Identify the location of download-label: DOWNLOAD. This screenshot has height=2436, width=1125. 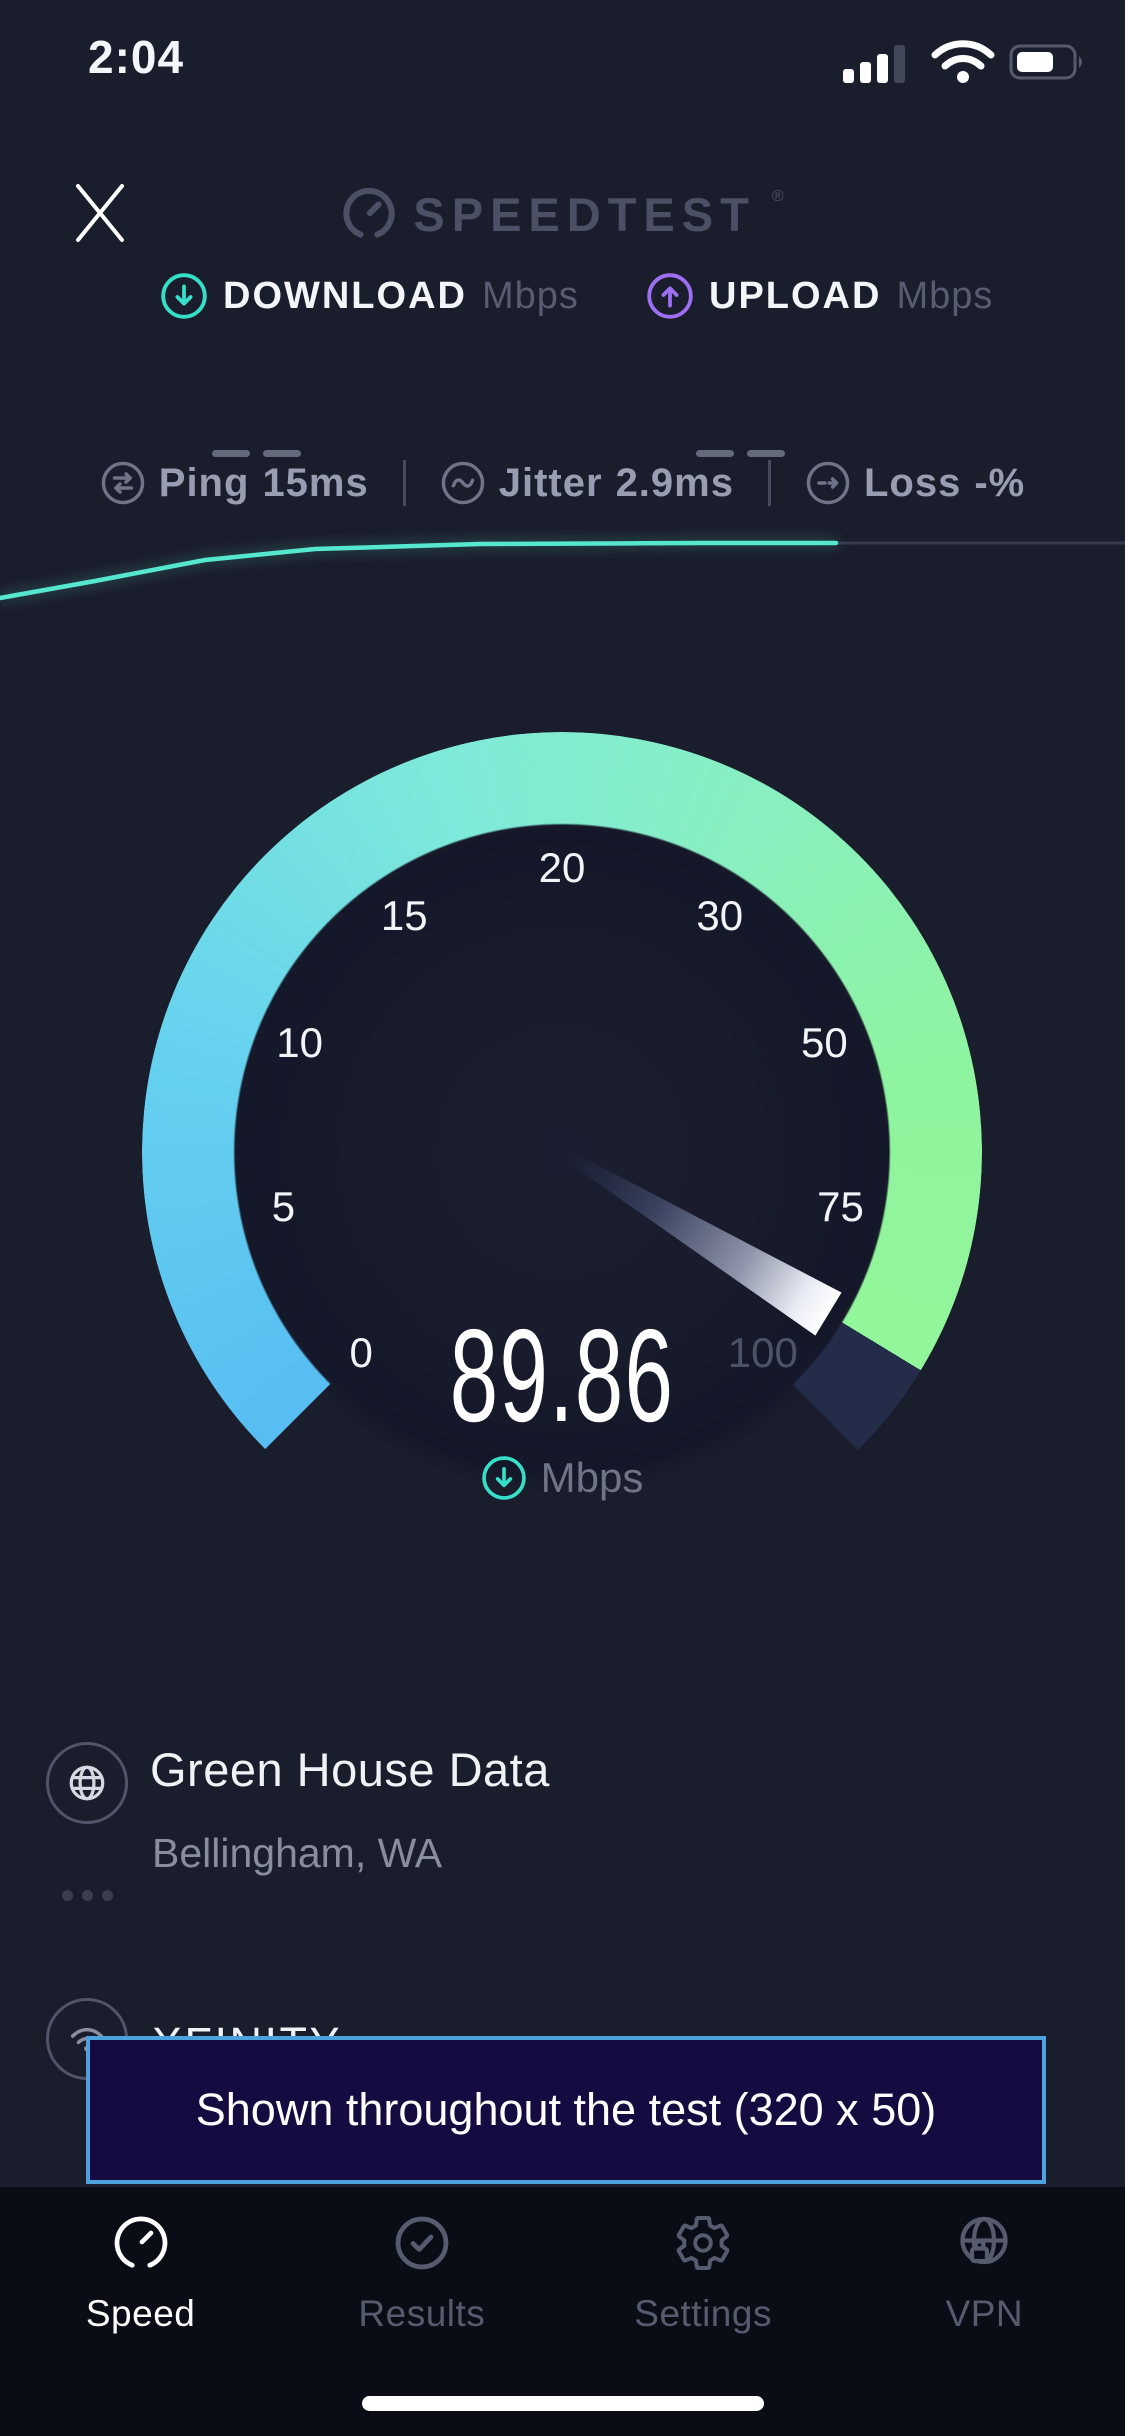
(345, 295).